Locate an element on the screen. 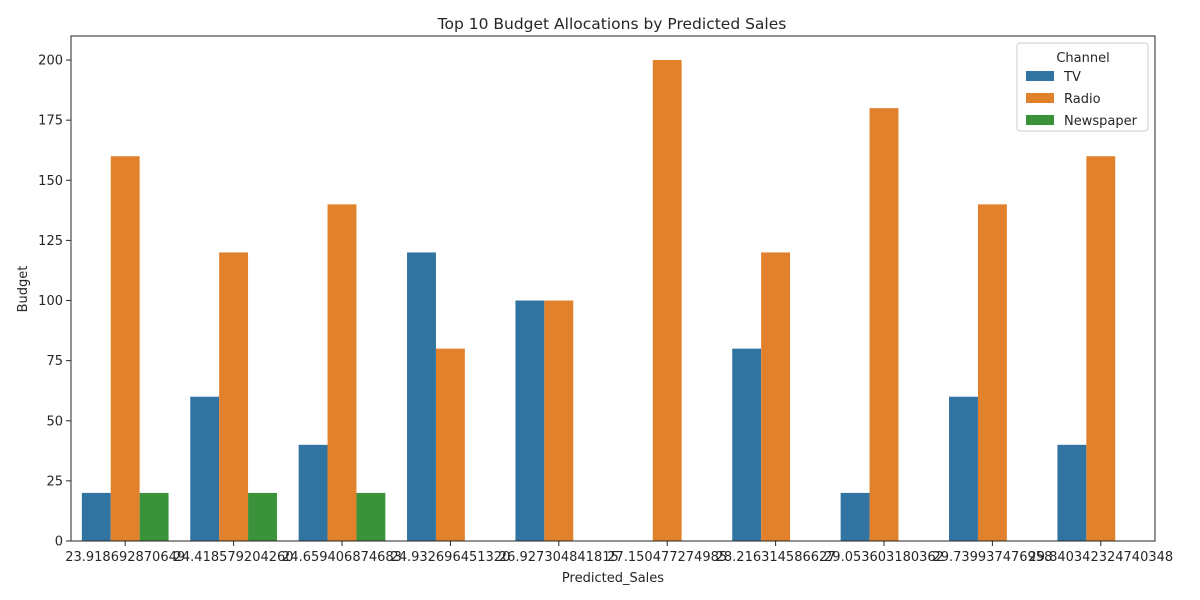 The image size is (1200, 600). legend-items: TV Radio Newspaper is located at coordinates (1082, 99).